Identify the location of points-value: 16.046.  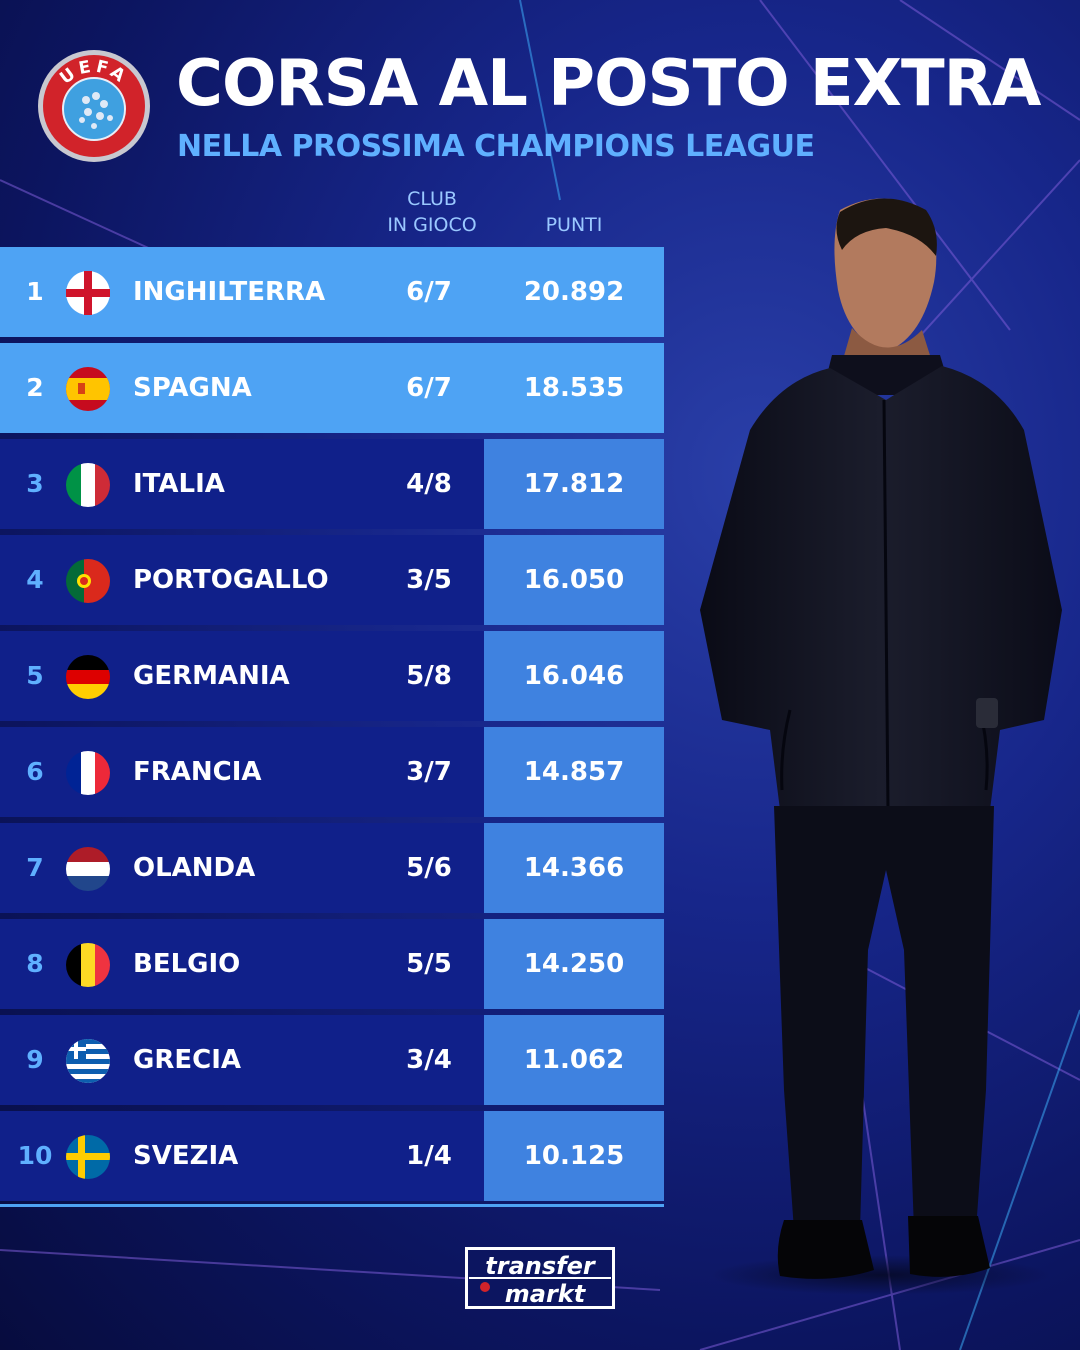
(574, 676).